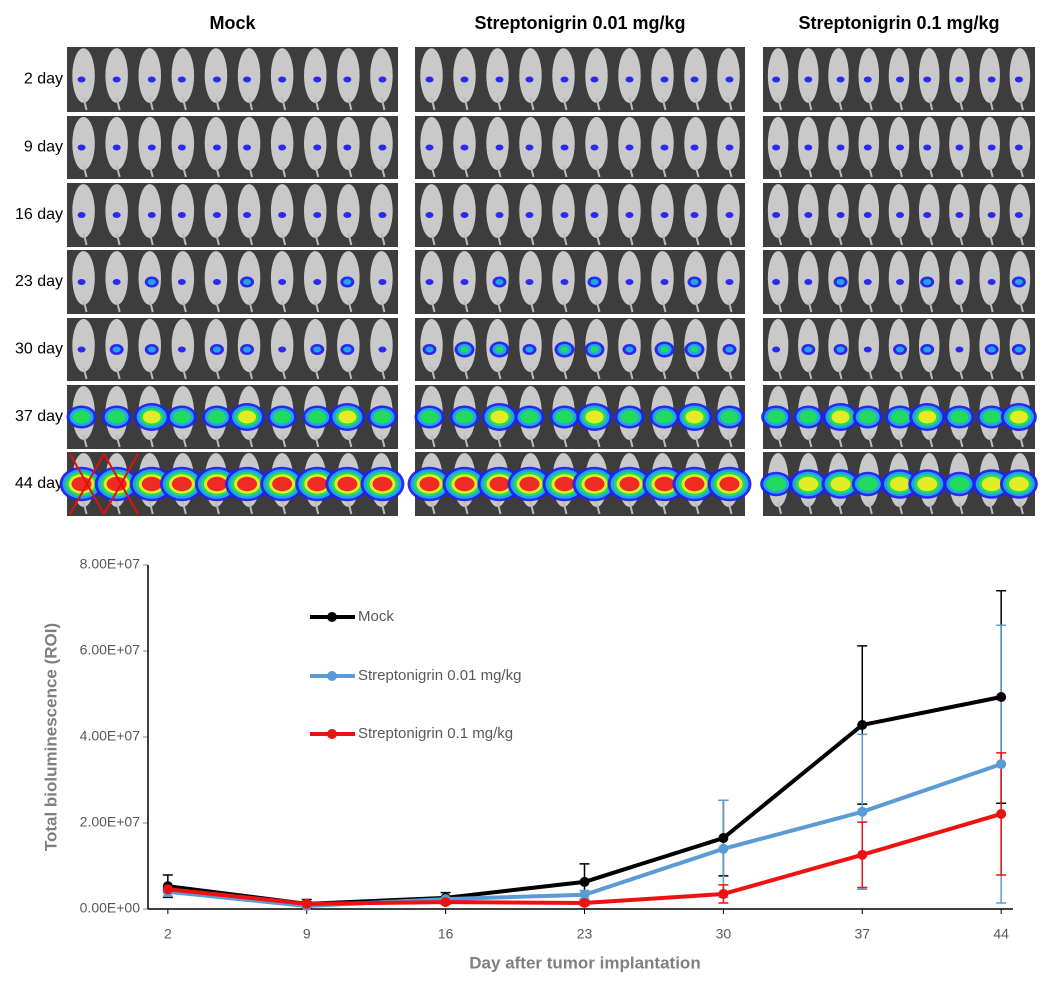 Image resolution: width=1062 pixels, height=991 pixels. I want to click on column-header: Streptonigrin 0.01 mg/kg, so click(579, 23).